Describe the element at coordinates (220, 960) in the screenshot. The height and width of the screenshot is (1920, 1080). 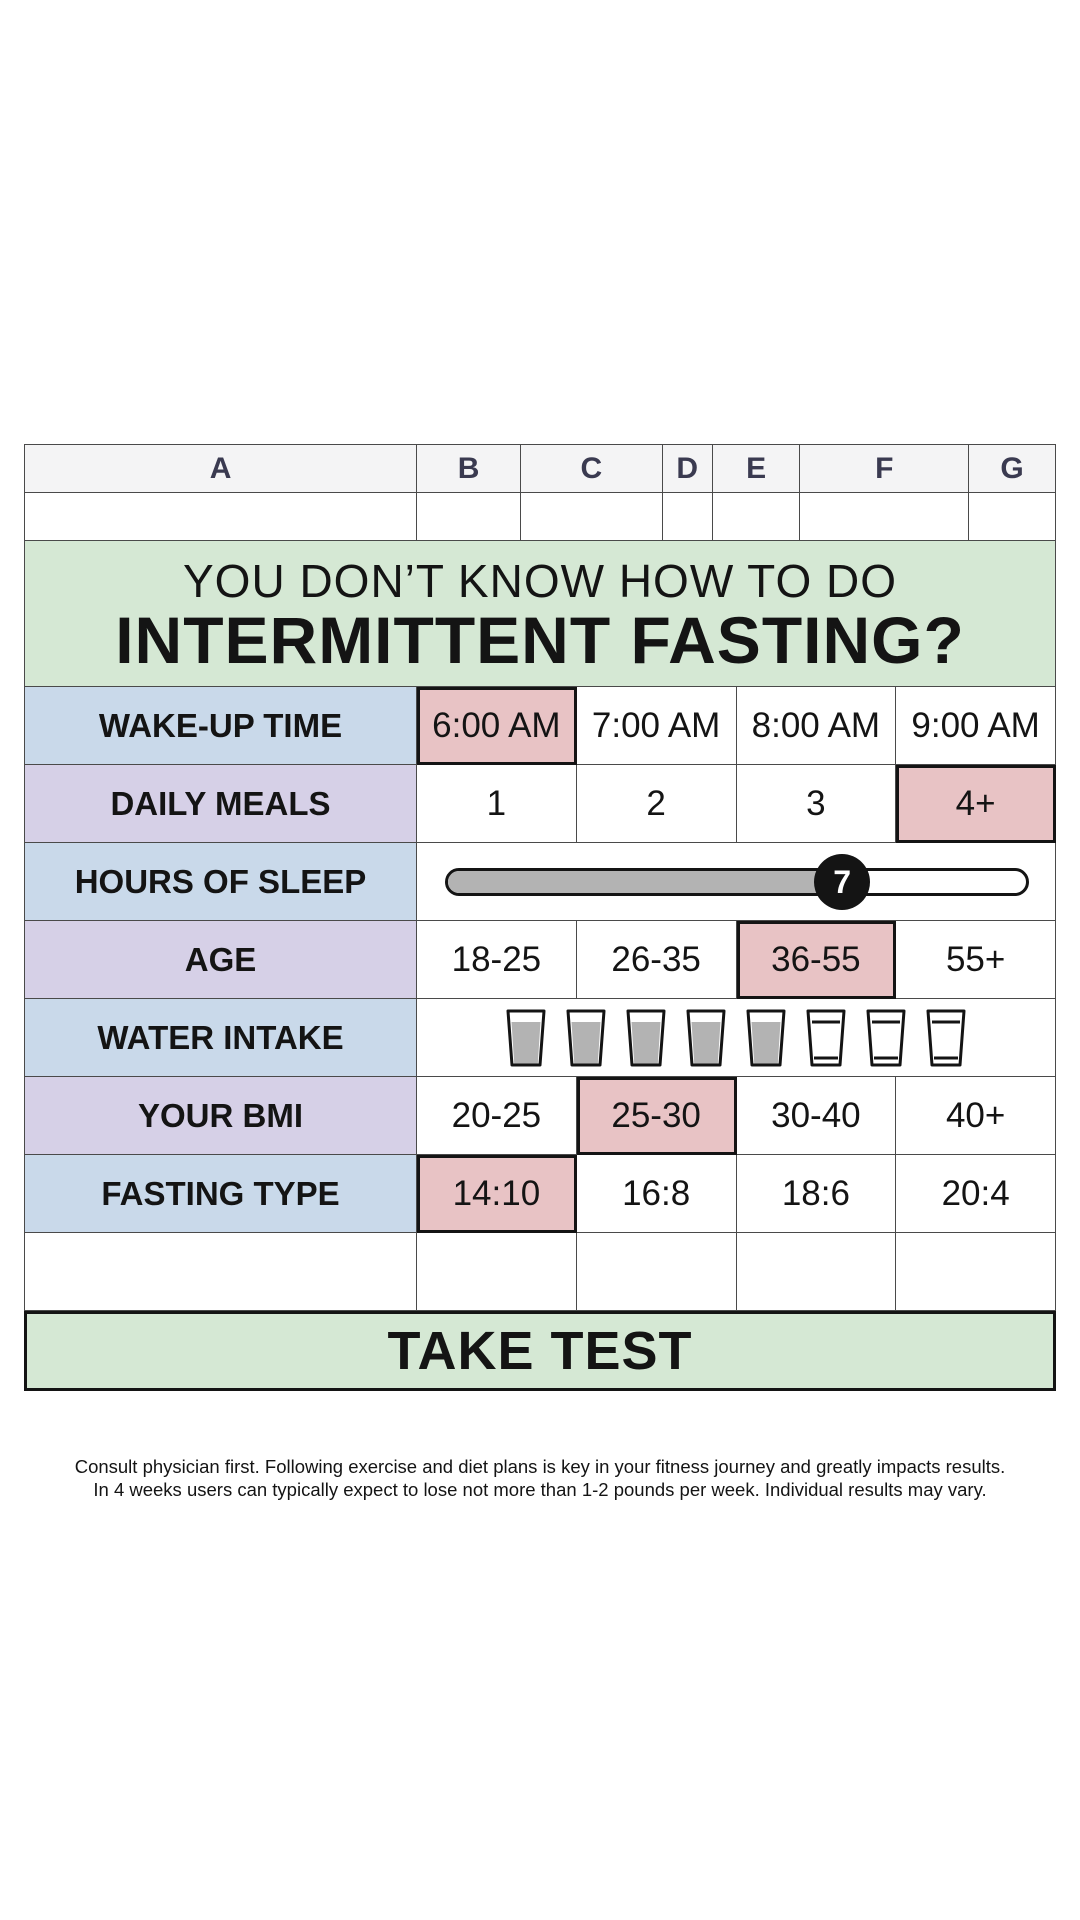
I see `age-label: AGE` at that location.